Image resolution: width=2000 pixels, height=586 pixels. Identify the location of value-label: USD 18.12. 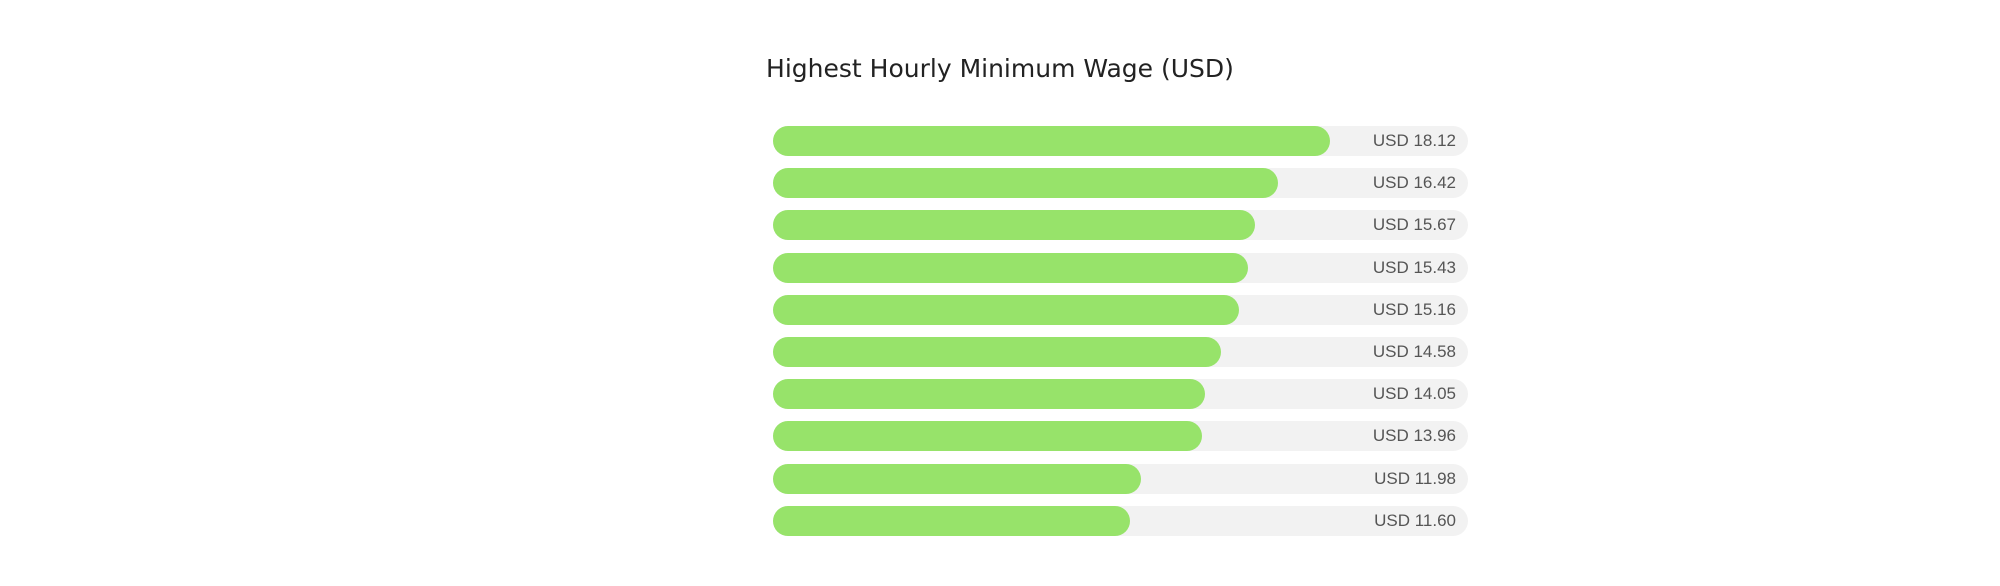
(1414, 140).